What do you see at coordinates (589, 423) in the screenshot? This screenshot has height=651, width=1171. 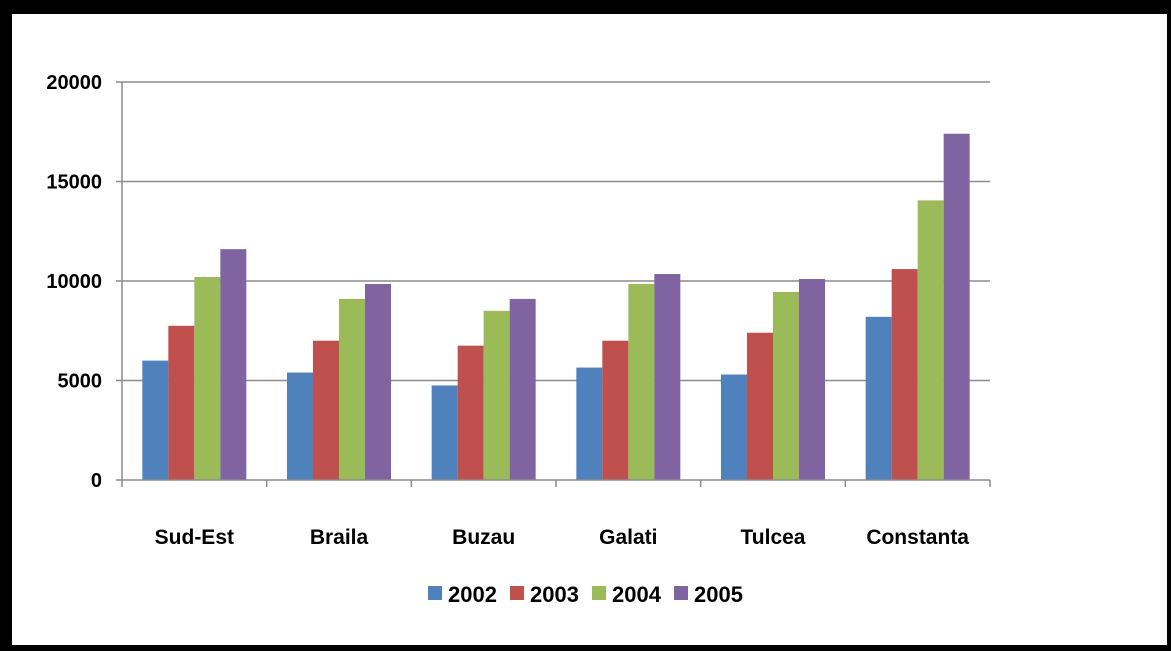 I see `bar-2002-galati` at bounding box center [589, 423].